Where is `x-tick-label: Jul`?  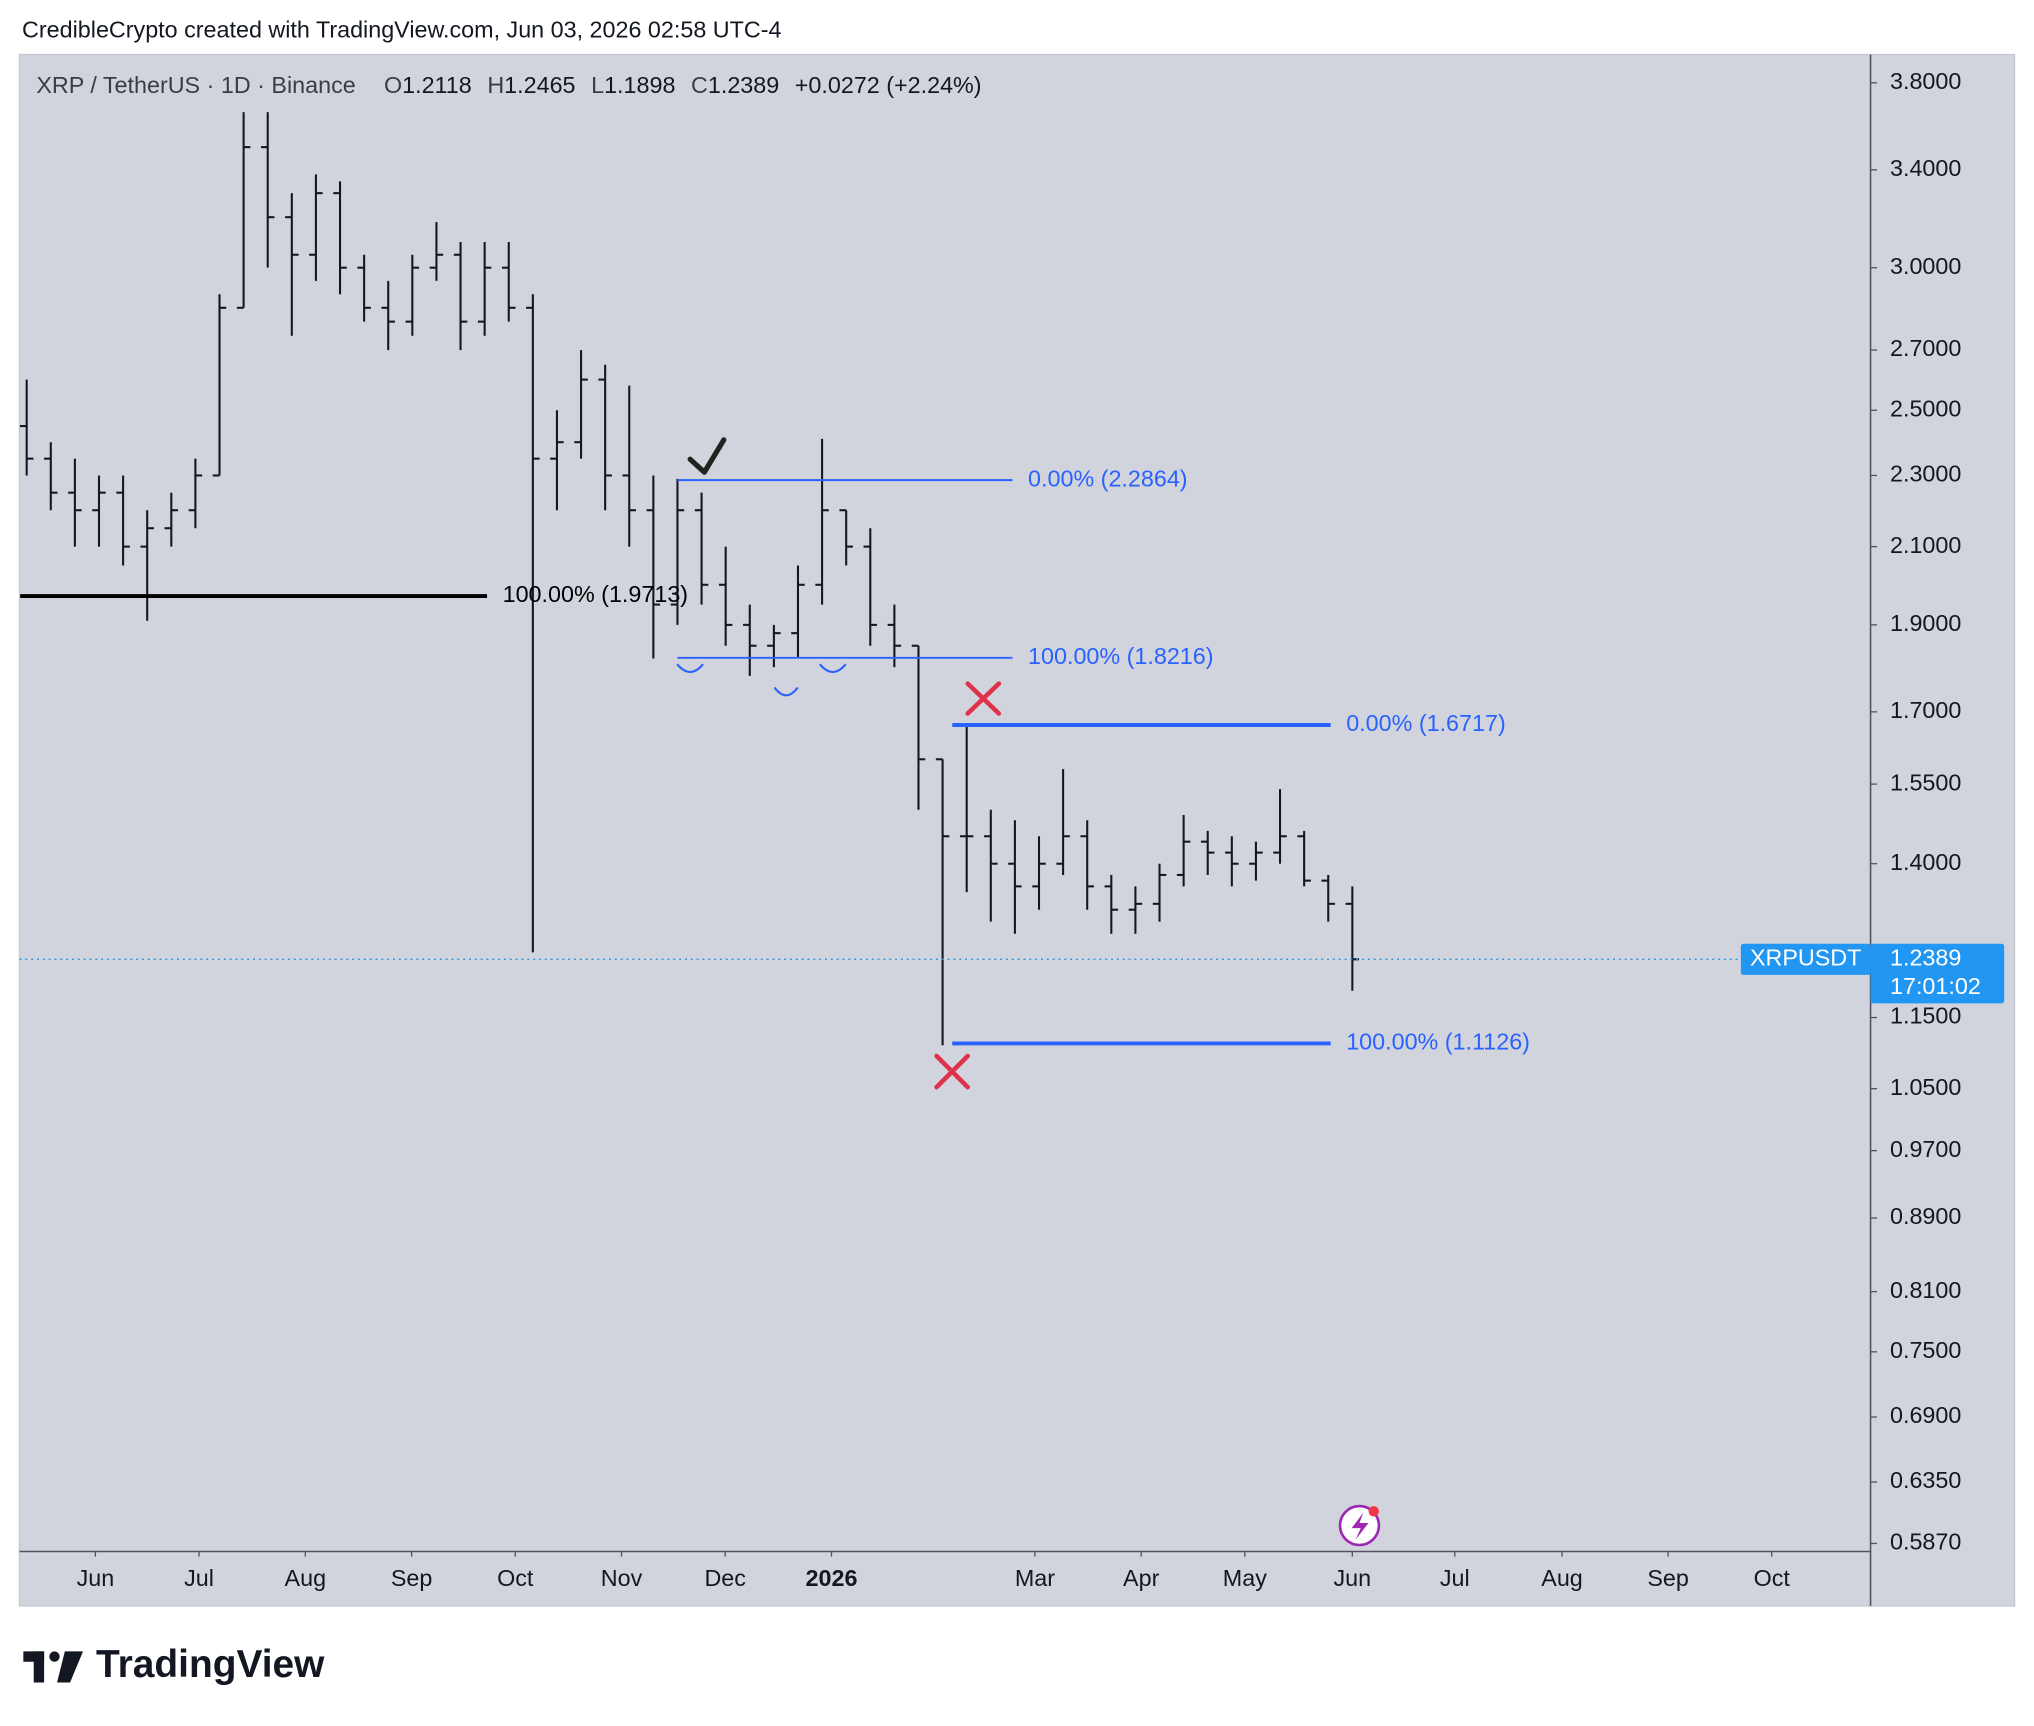 x-tick-label: Jul is located at coordinates (199, 1578).